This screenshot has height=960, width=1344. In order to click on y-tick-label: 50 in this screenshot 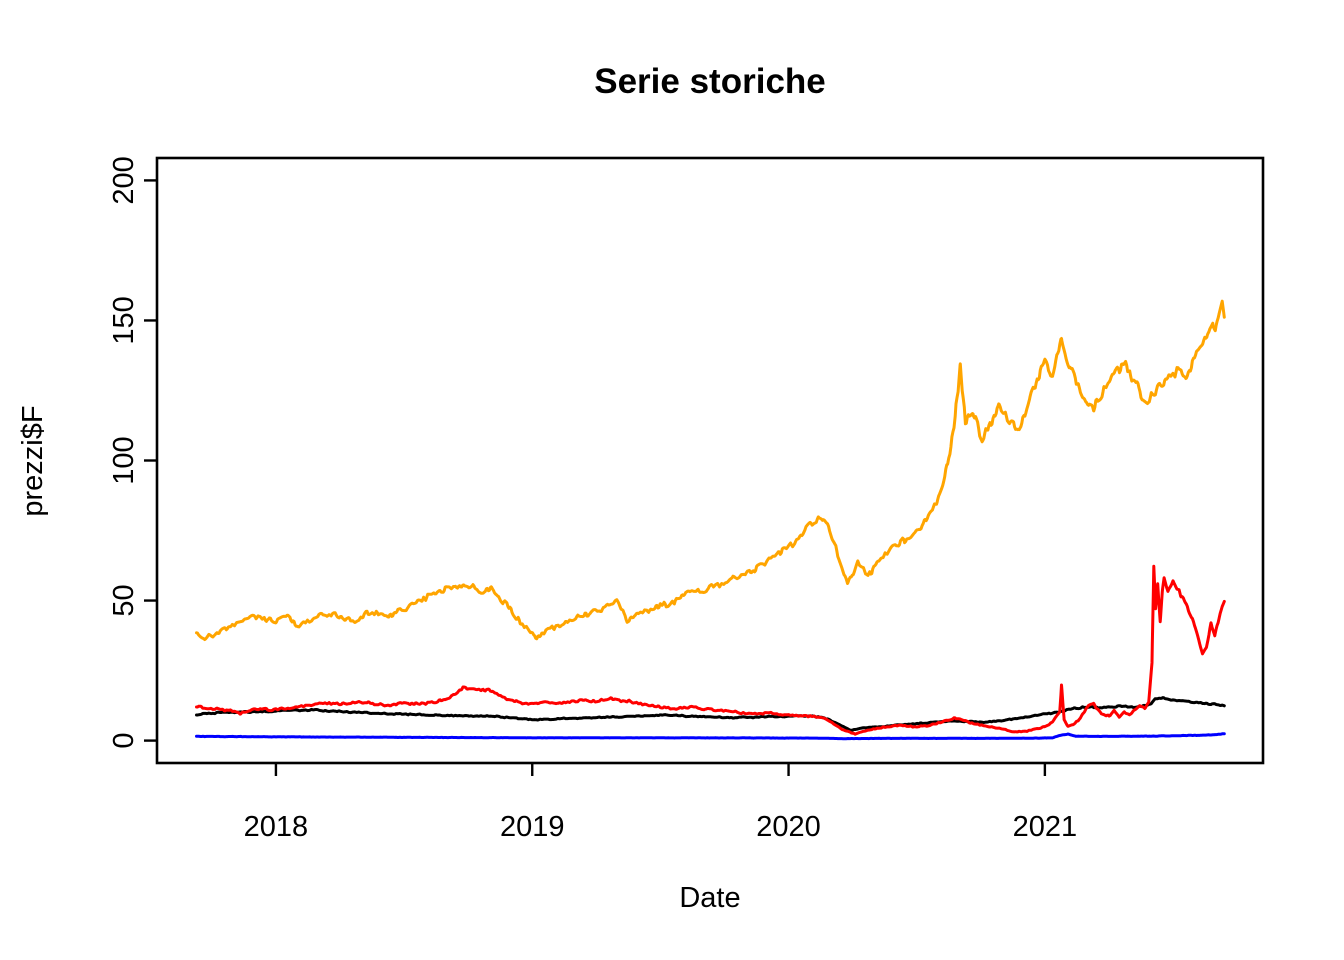, I will do `click(124, 600)`.